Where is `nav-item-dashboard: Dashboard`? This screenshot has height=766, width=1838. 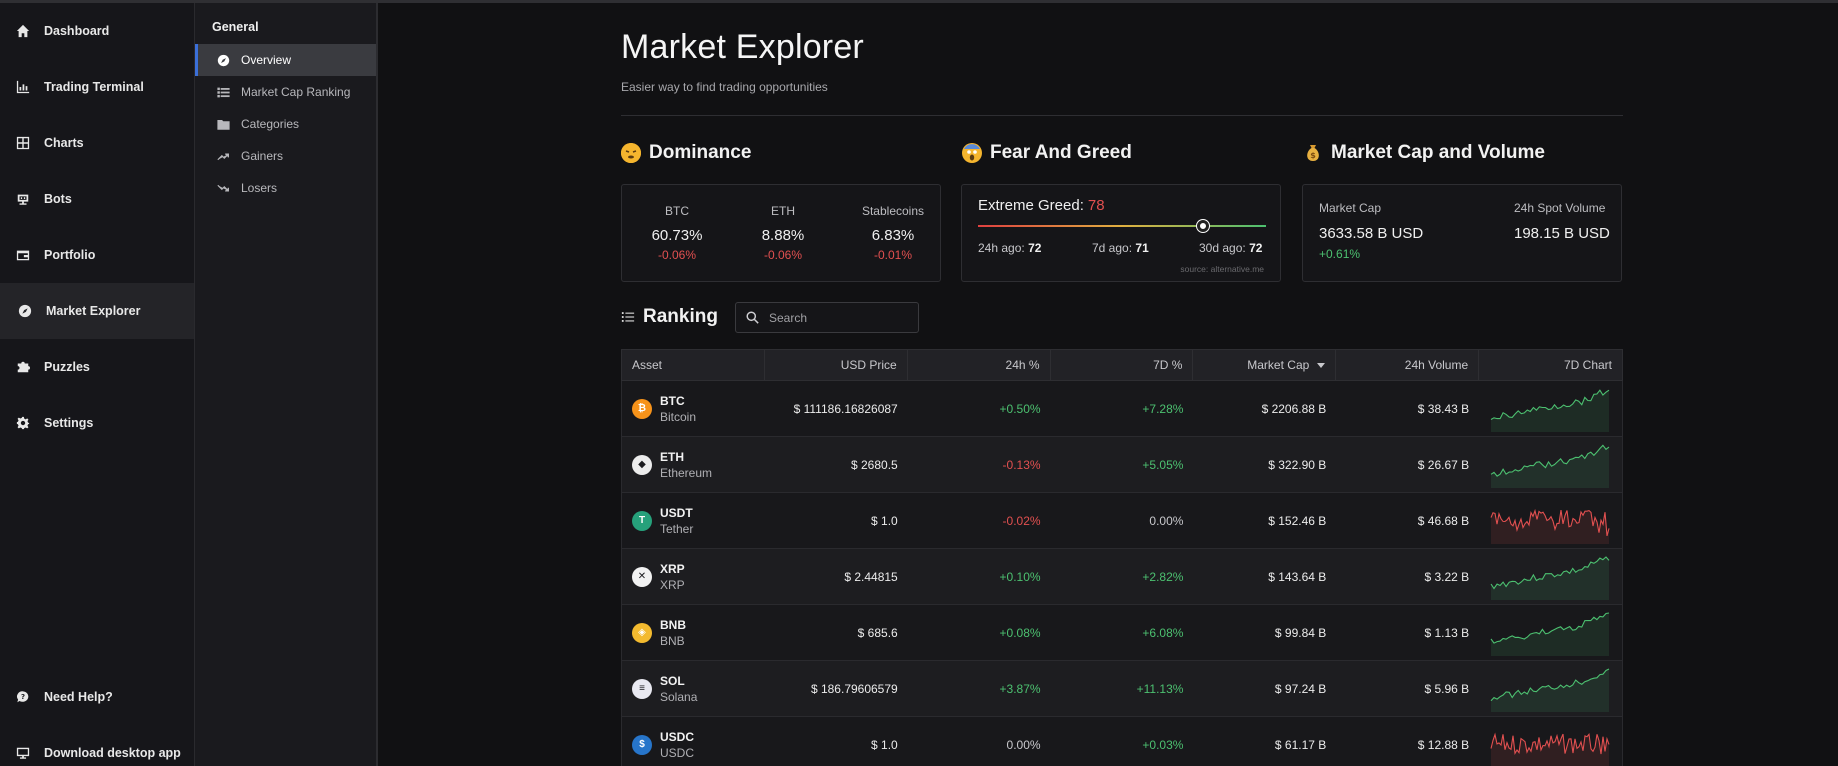
nav-item-dashboard: Dashboard is located at coordinates (97, 31).